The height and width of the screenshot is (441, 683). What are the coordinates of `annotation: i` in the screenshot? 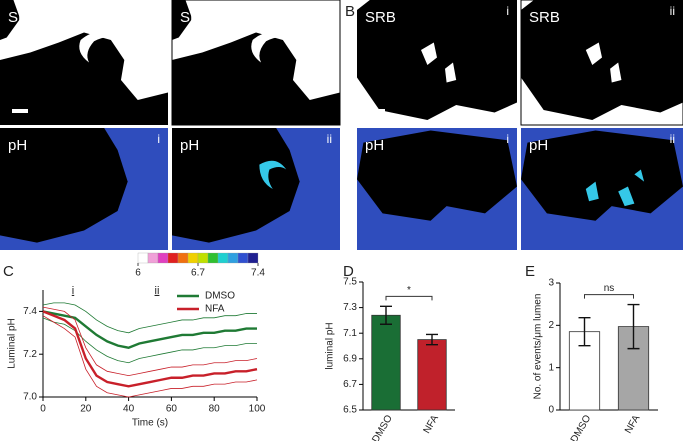 It's located at (73, 291).